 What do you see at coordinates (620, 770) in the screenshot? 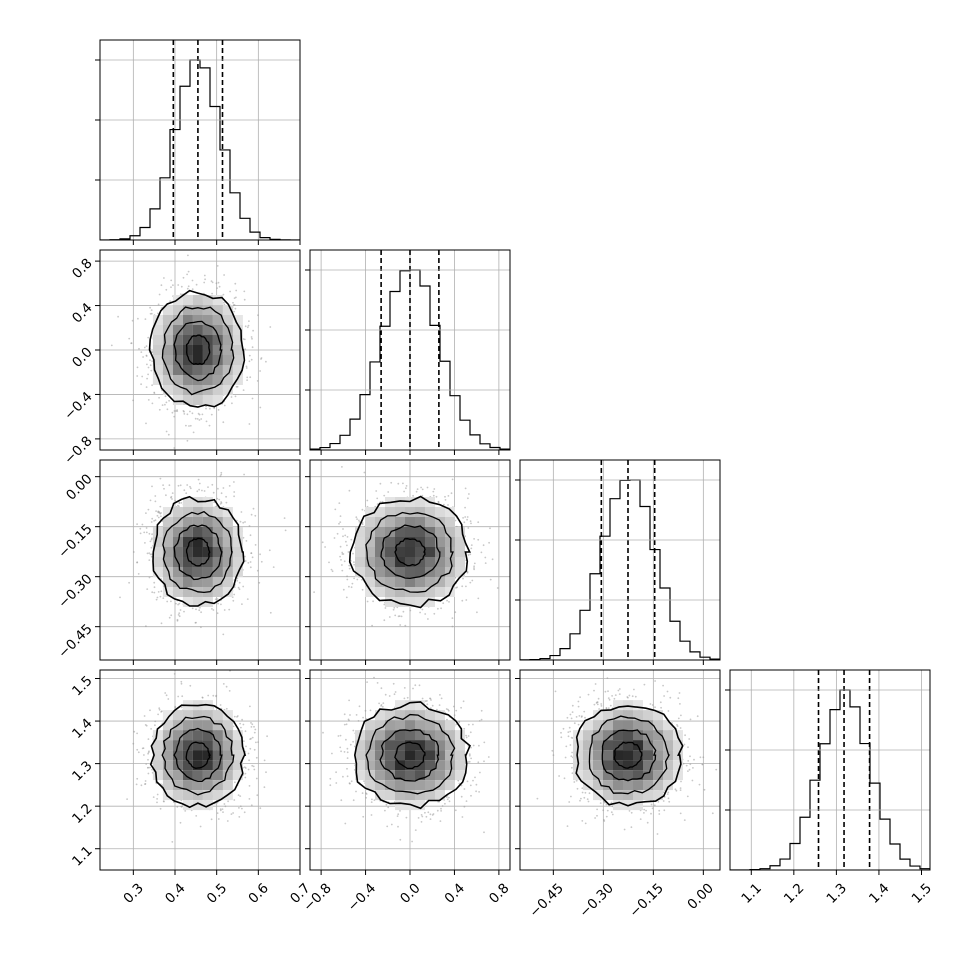
I see `axes-frame` at bounding box center [620, 770].